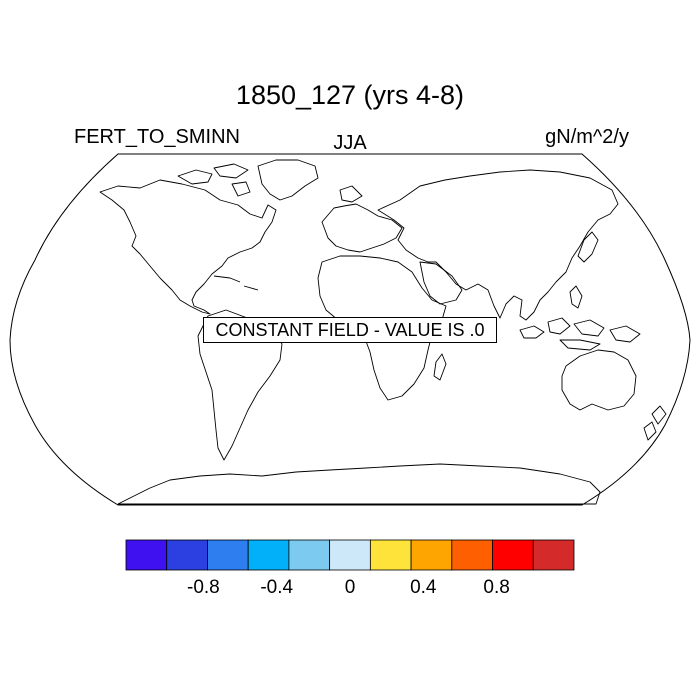 This screenshot has height=700, width=700. Describe the element at coordinates (423, 587) in the screenshot. I see `colorbar-tick-label: 0.4` at that location.